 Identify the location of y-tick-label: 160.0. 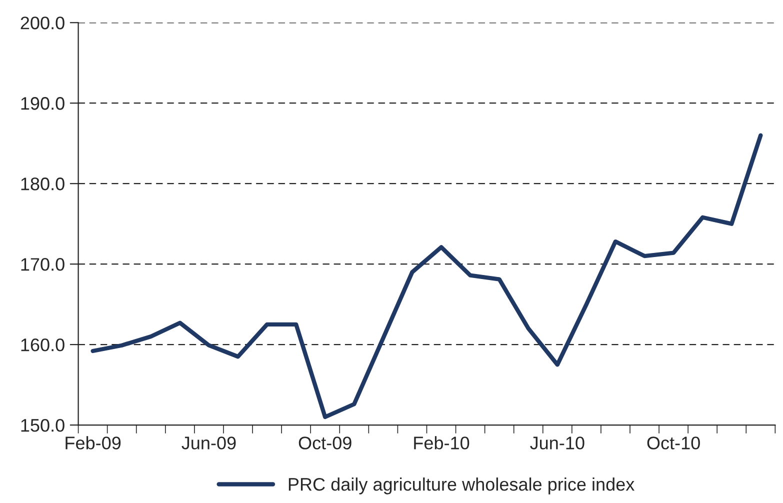
(42, 345).